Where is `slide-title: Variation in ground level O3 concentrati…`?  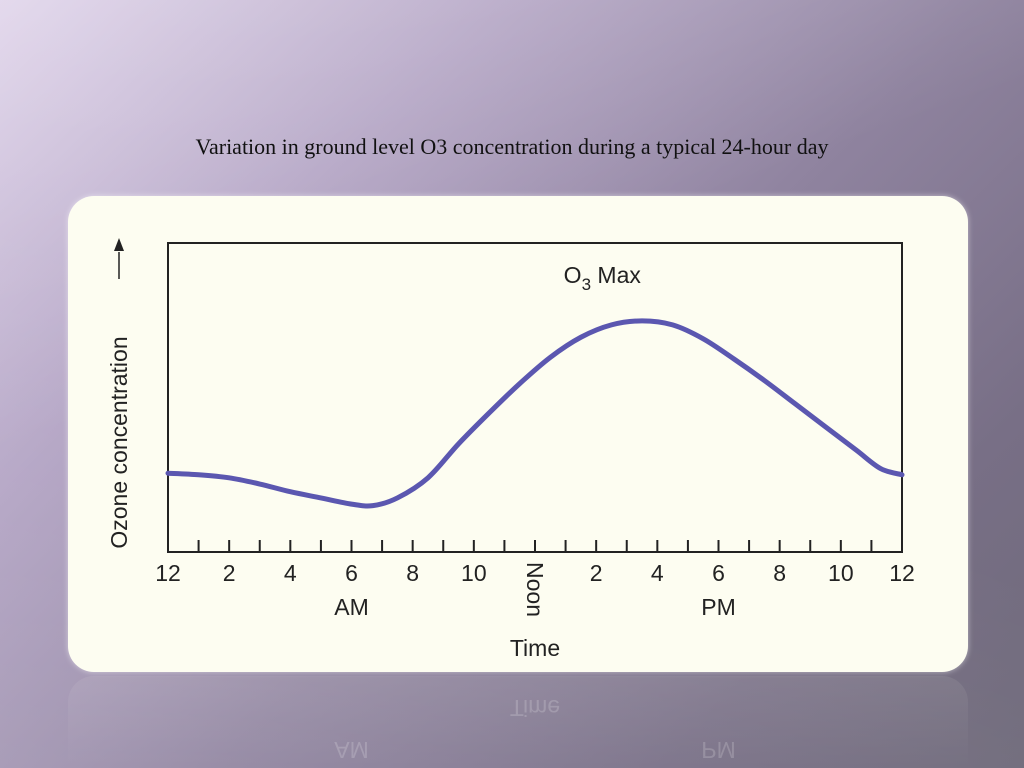
slide-title: Variation in ground level O3 concentrati… is located at coordinates (512, 146).